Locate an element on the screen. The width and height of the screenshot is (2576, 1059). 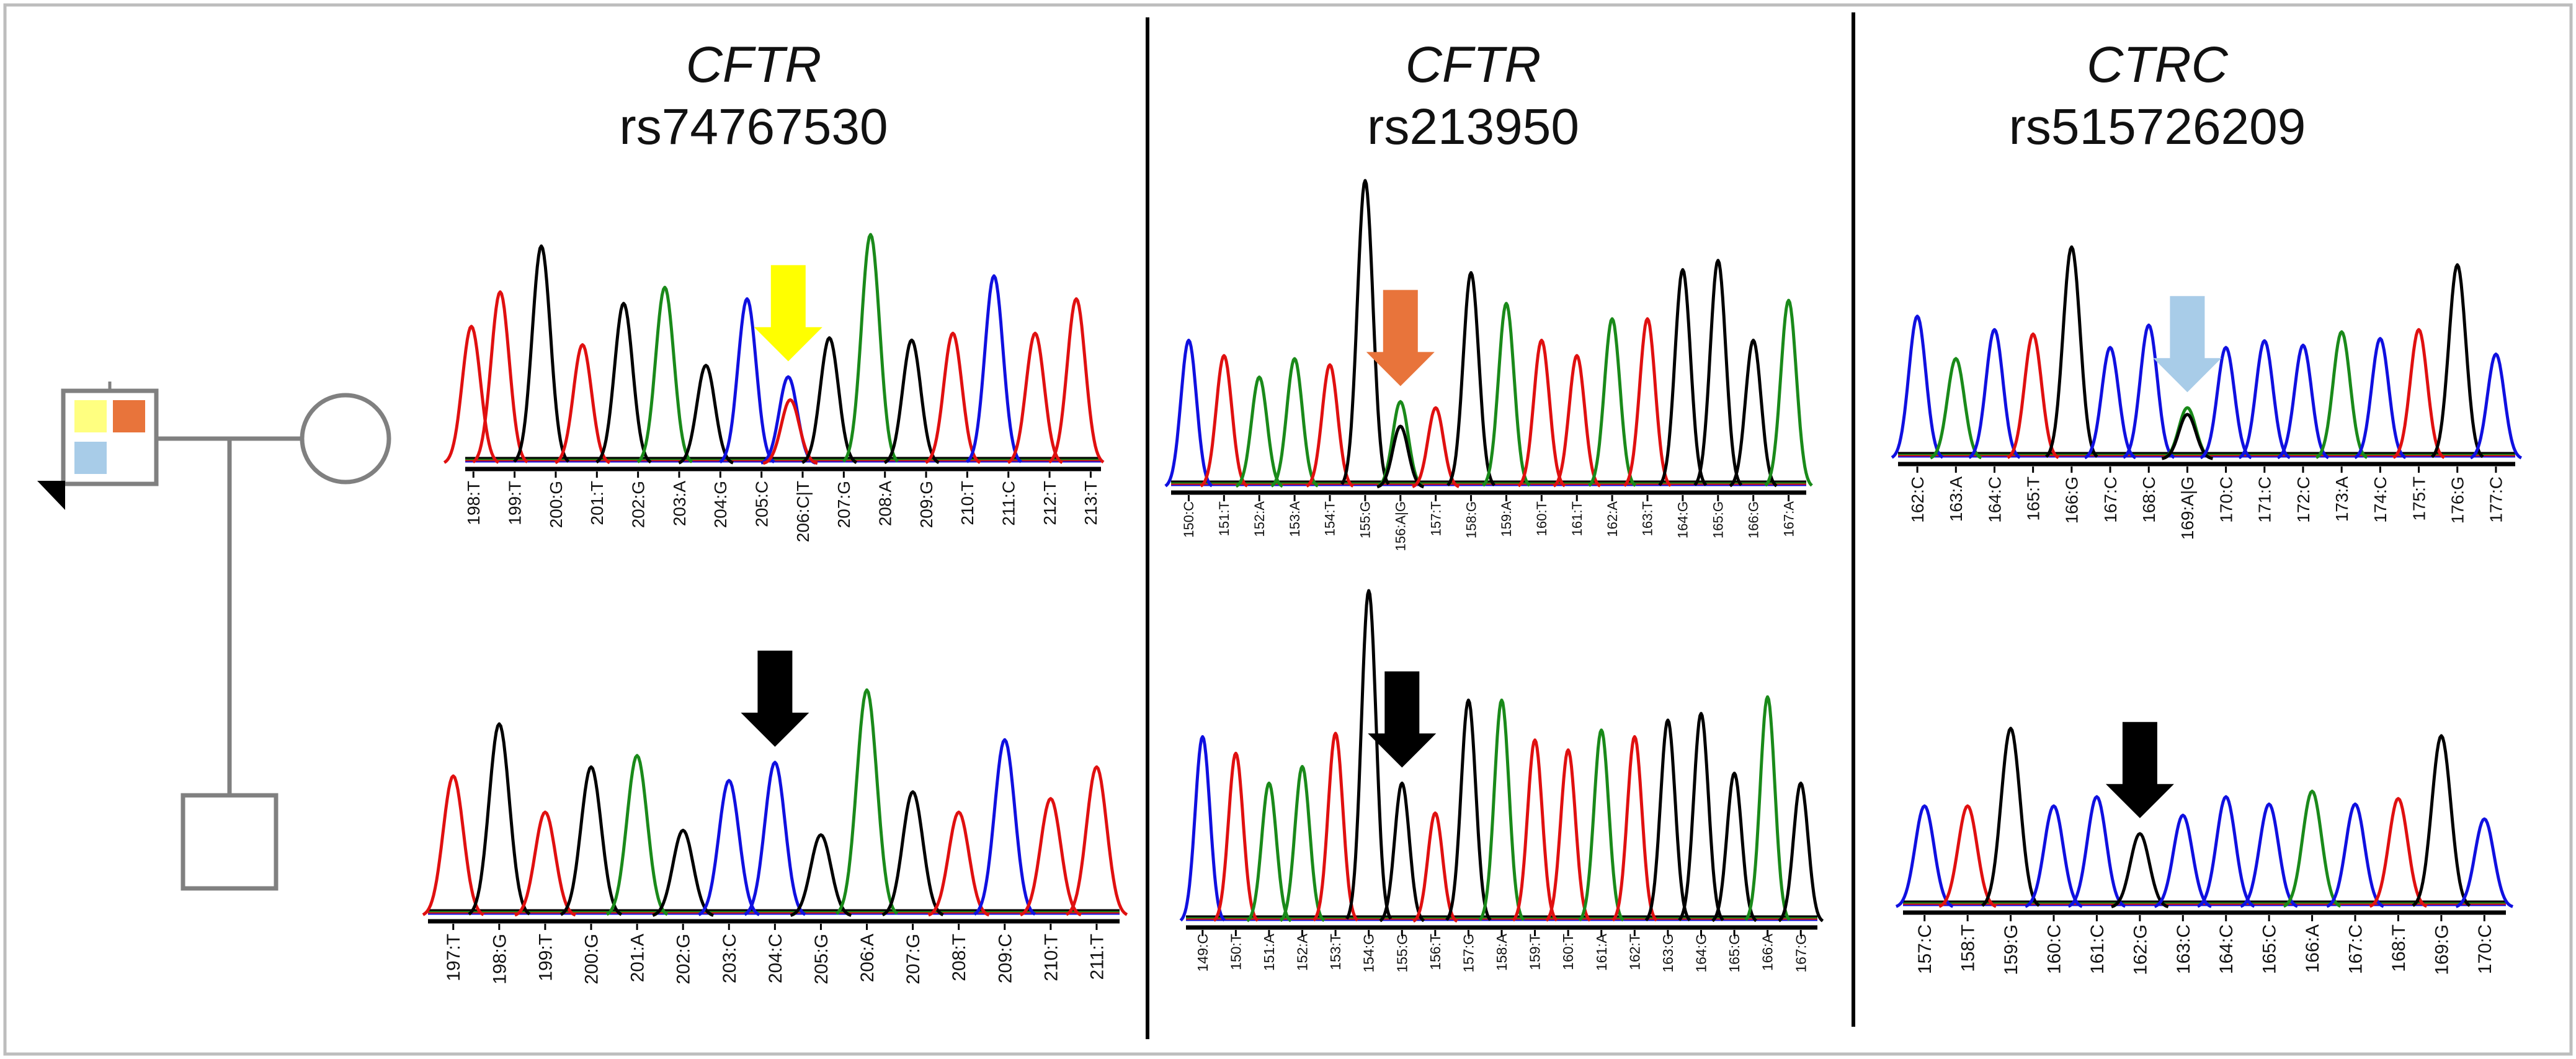
base-position-label: 213:T is located at coordinates (1090, 503).